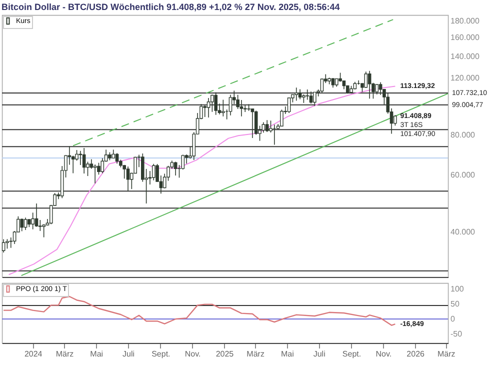 This screenshot has height=369, width=500. Describe the element at coordinates (33, 354) in the screenshot. I see `x-tick-label: 2024` at that location.